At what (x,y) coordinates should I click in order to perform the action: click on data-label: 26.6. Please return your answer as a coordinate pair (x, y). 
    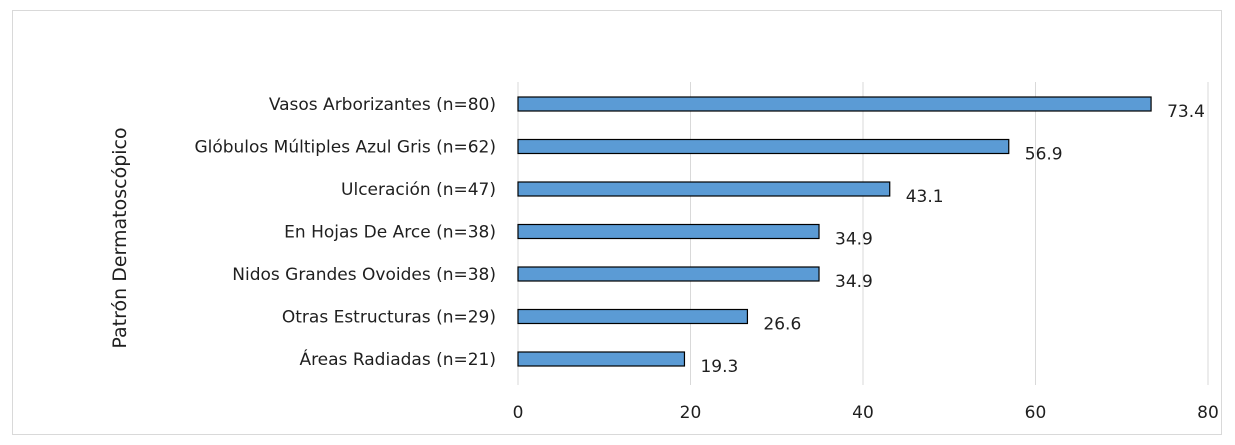
    Looking at the image, I should click on (782, 325).